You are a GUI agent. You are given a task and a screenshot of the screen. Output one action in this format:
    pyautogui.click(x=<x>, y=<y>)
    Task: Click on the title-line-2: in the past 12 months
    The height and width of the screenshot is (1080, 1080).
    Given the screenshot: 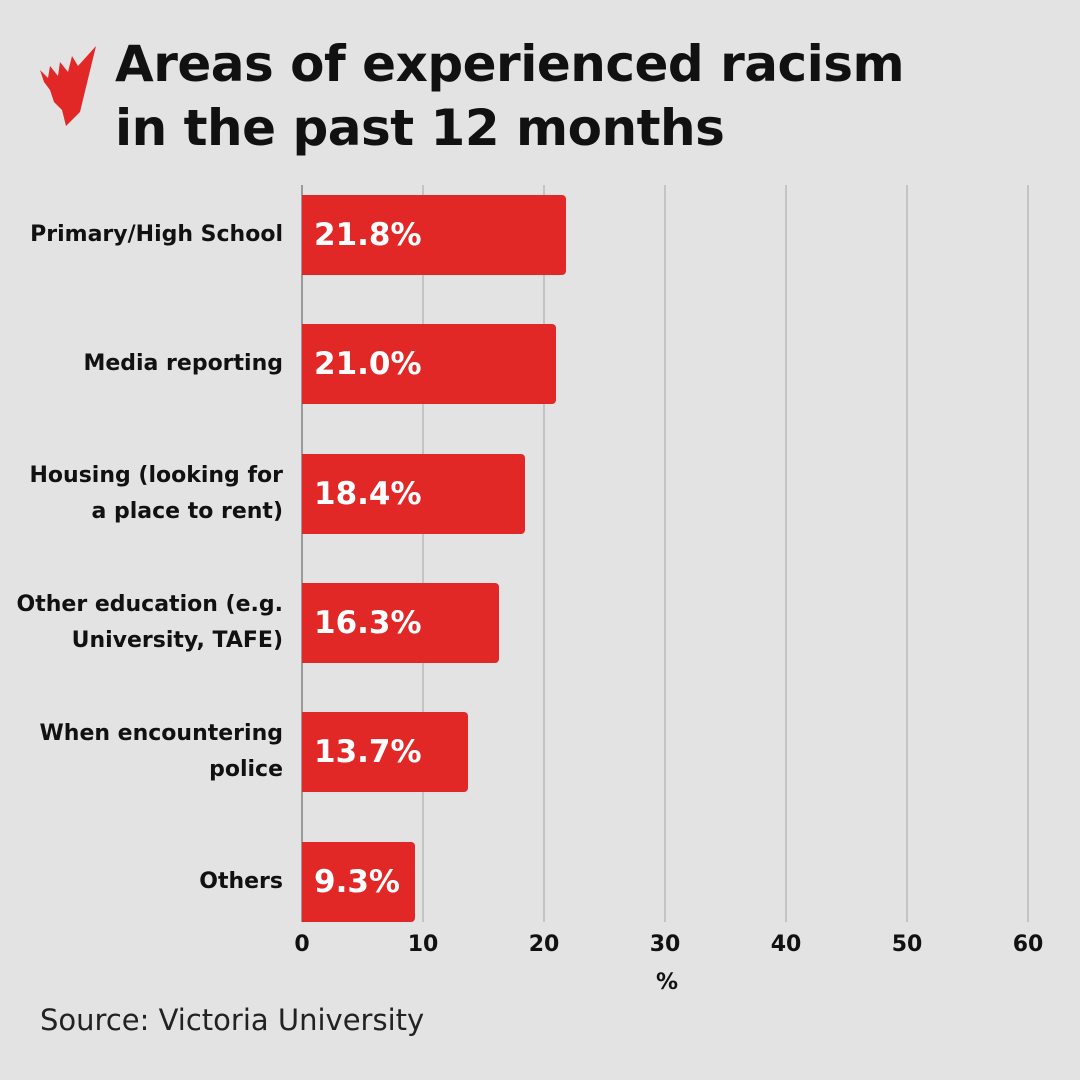 What is the action you would take?
    pyautogui.click(x=420, y=128)
    